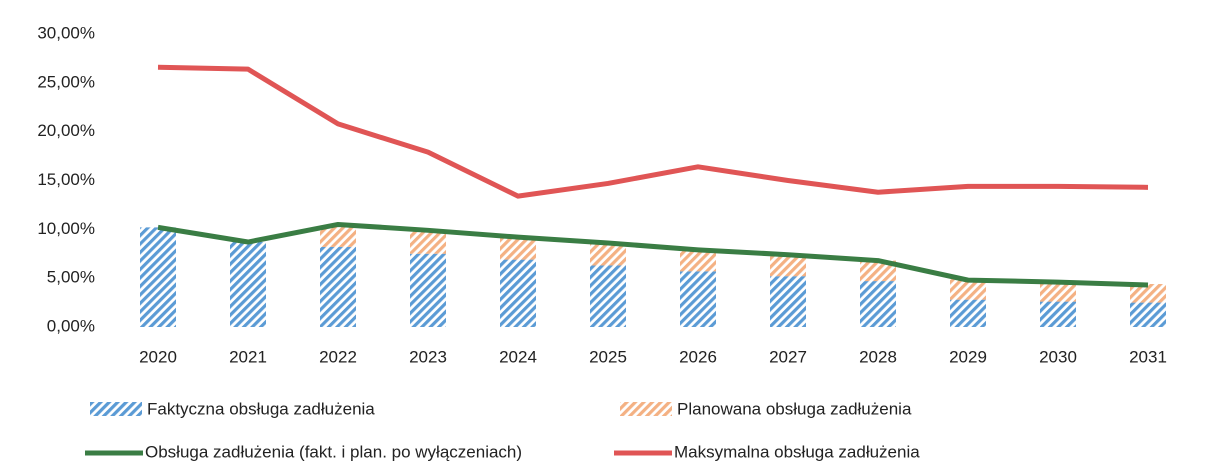 The image size is (1211, 474). I want to click on x-tick-label: 2022, so click(338, 356).